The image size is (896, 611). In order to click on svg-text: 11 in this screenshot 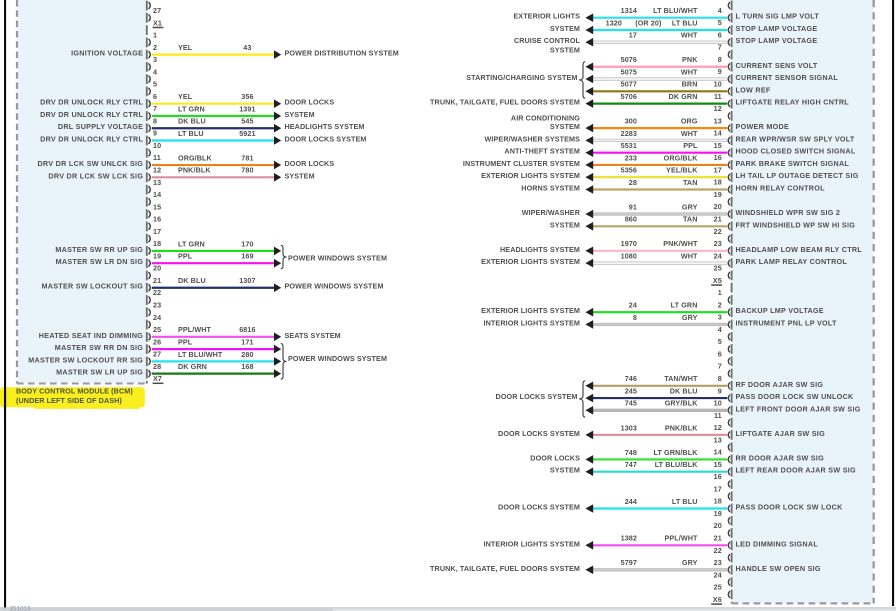, I will do `click(718, 96)`.